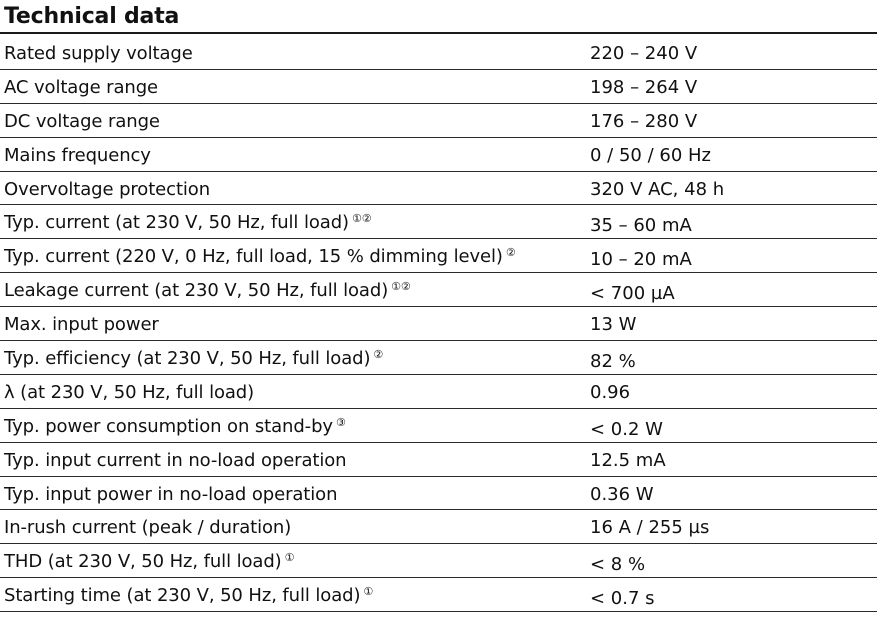 The height and width of the screenshot is (633, 877). Describe the element at coordinates (626, 429) in the screenshot. I see `row-value: < 0.2 W` at that location.